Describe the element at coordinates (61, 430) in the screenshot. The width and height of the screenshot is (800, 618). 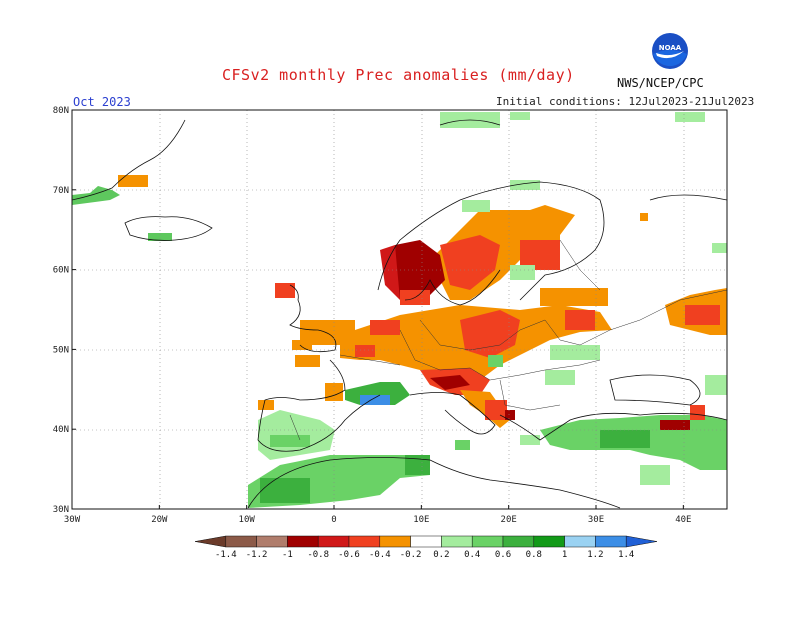
I see `lat-tick-label: 40N` at that location.